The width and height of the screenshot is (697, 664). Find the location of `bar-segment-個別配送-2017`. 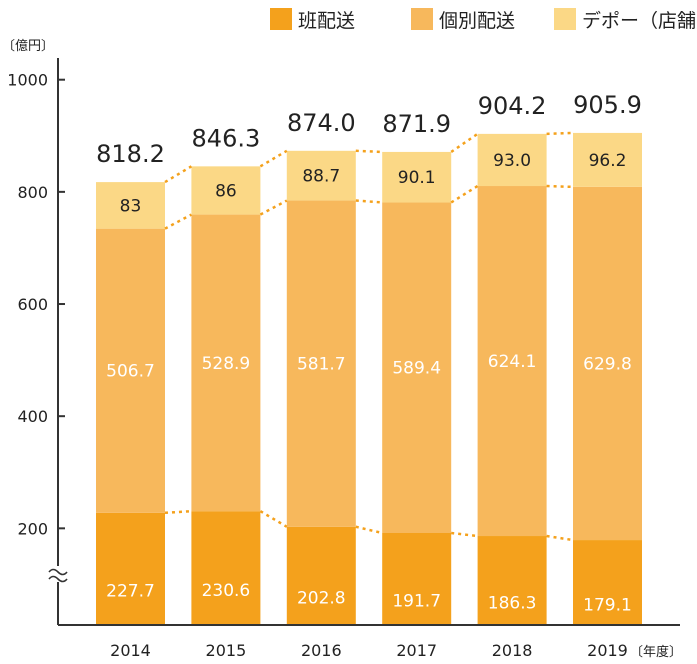

bar-segment-個別配送-2017 is located at coordinates (417, 367).